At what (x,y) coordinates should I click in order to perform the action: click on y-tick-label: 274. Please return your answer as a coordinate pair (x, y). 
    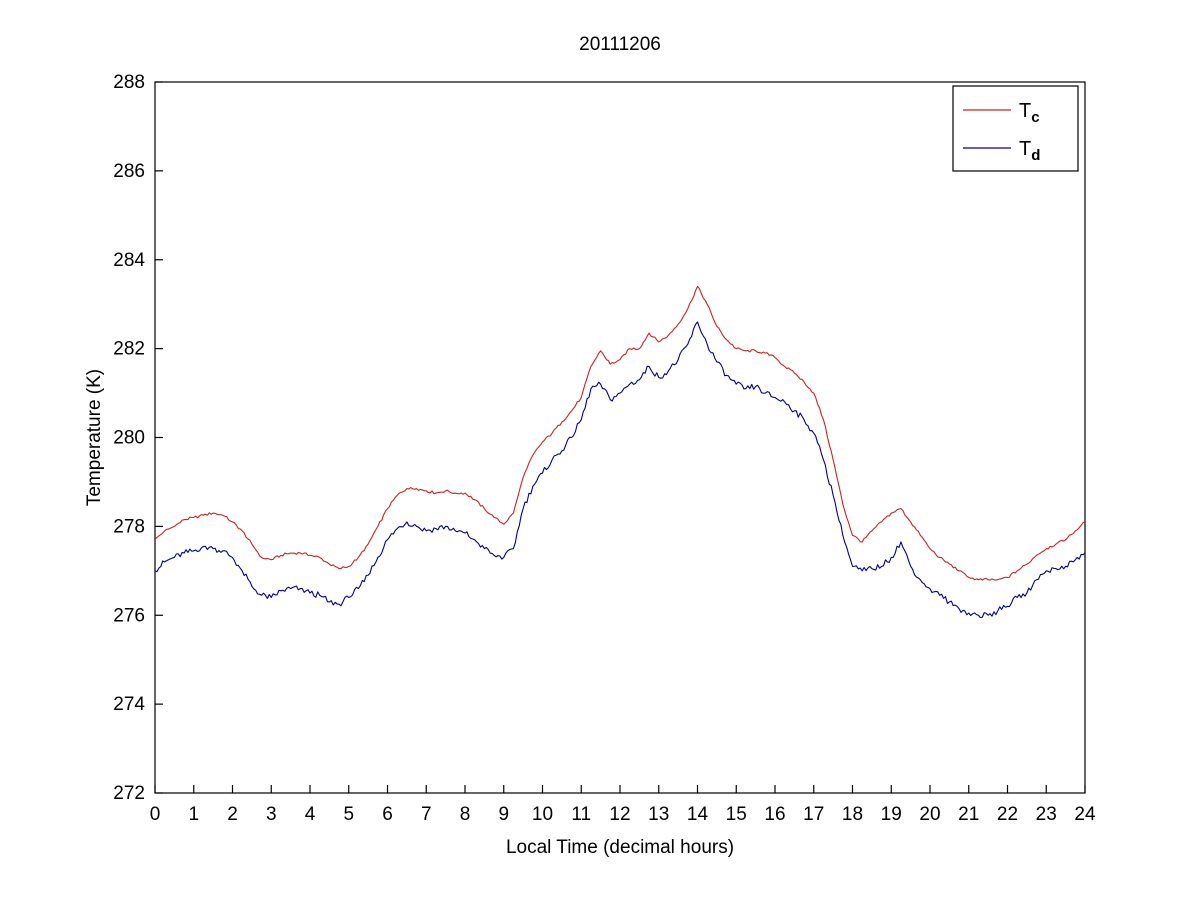
    Looking at the image, I should click on (129, 704).